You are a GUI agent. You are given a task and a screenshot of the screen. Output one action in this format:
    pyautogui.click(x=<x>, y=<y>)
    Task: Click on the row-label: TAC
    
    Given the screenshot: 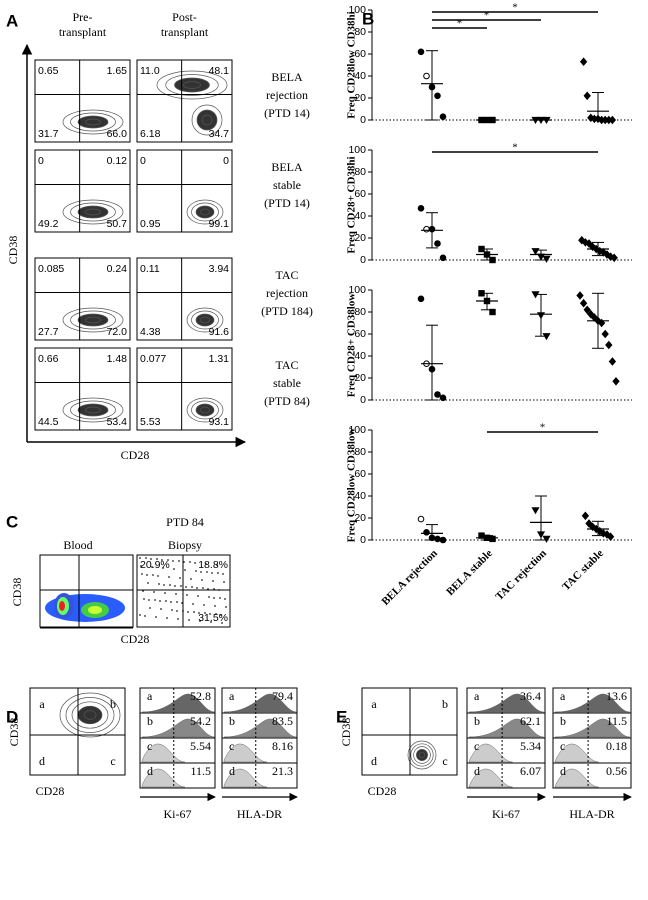 What is the action you would take?
    pyautogui.click(x=286, y=275)
    